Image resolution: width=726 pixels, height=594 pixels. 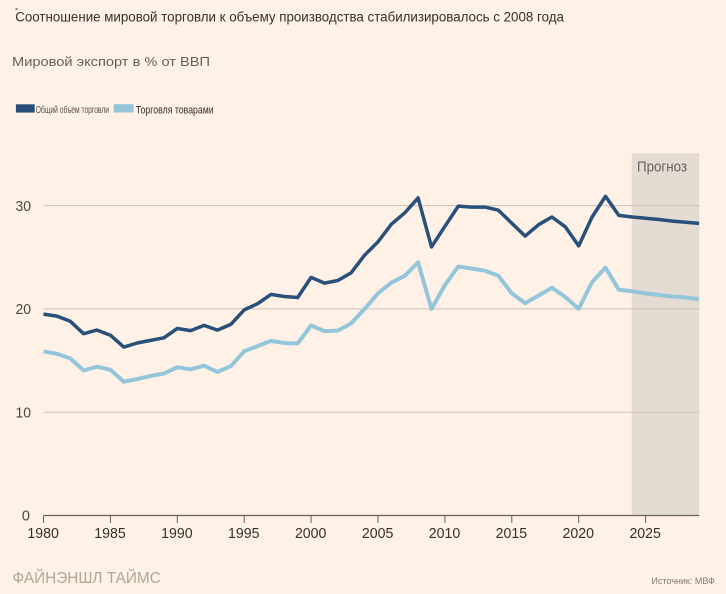 I want to click on svg-text: Мировой экспорт в % от ВВП, so click(x=111, y=61).